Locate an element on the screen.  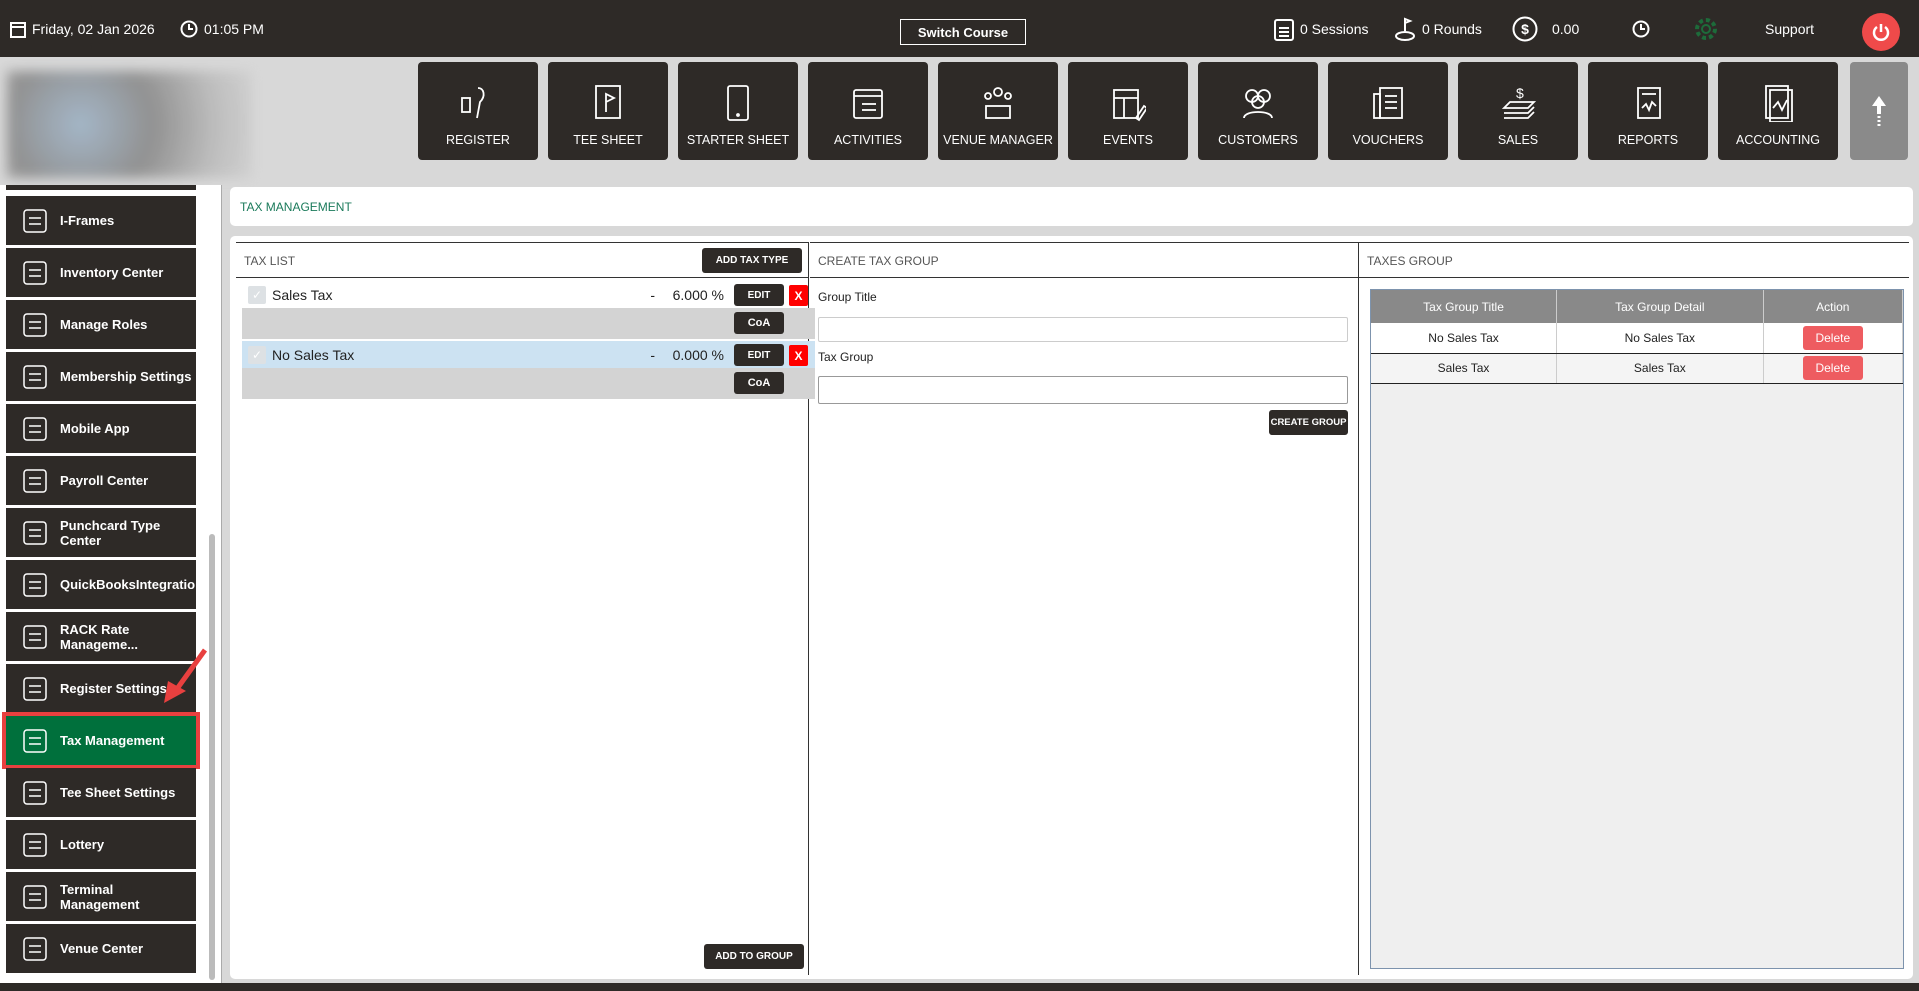
nav-tile-activities: ACTIVITIES is located at coordinates (868, 111).